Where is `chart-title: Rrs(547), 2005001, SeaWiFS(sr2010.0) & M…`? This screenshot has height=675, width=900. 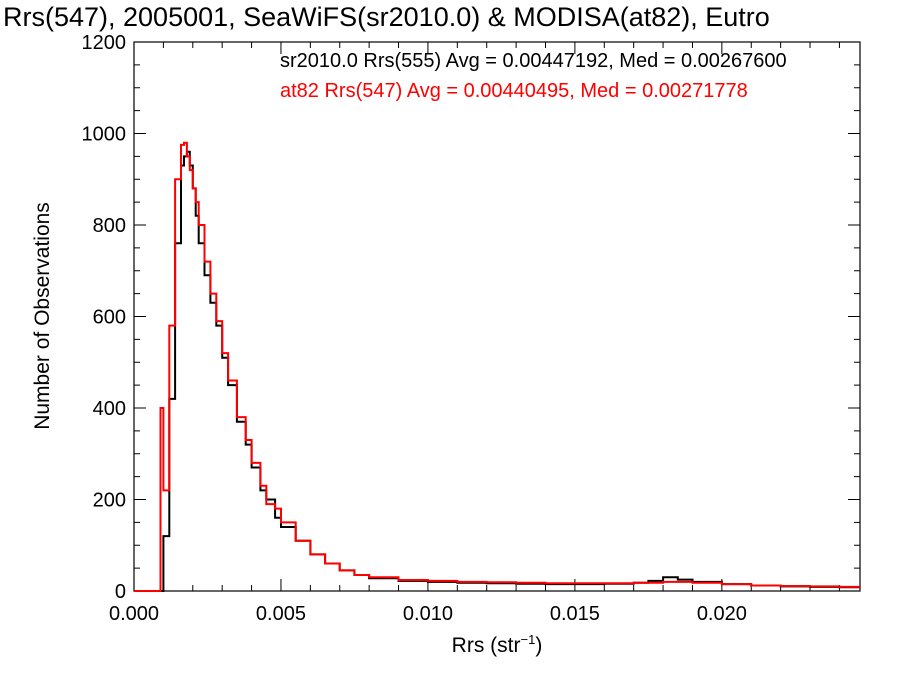
chart-title: Rrs(547), 2005001, SeaWiFS(sr2010.0) & M… is located at coordinates (386, 17).